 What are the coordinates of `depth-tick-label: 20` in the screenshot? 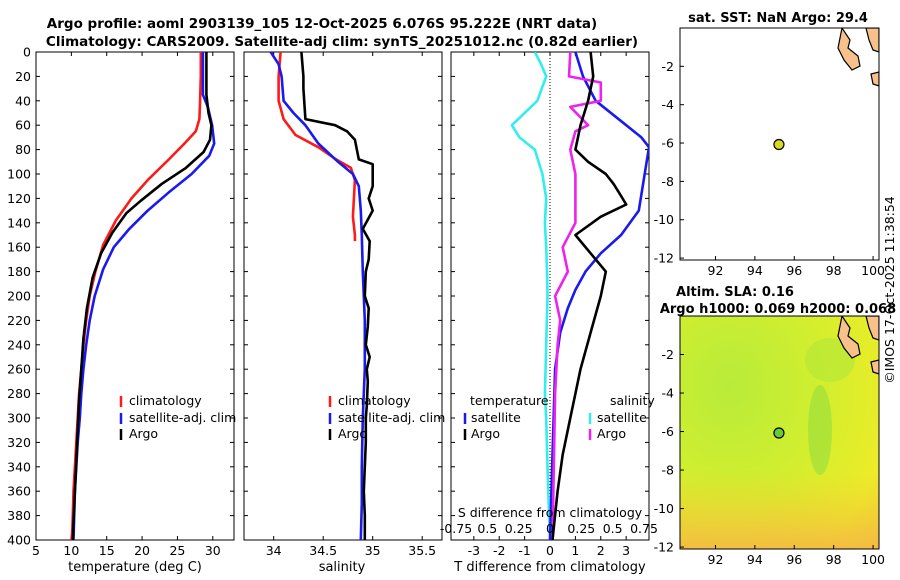 It's located at (23, 76).